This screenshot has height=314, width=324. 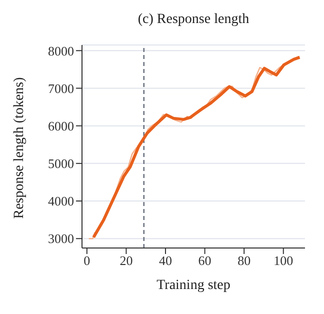 What do you see at coordinates (284, 260) in the screenshot?
I see `x-tick-label: 100` at bounding box center [284, 260].